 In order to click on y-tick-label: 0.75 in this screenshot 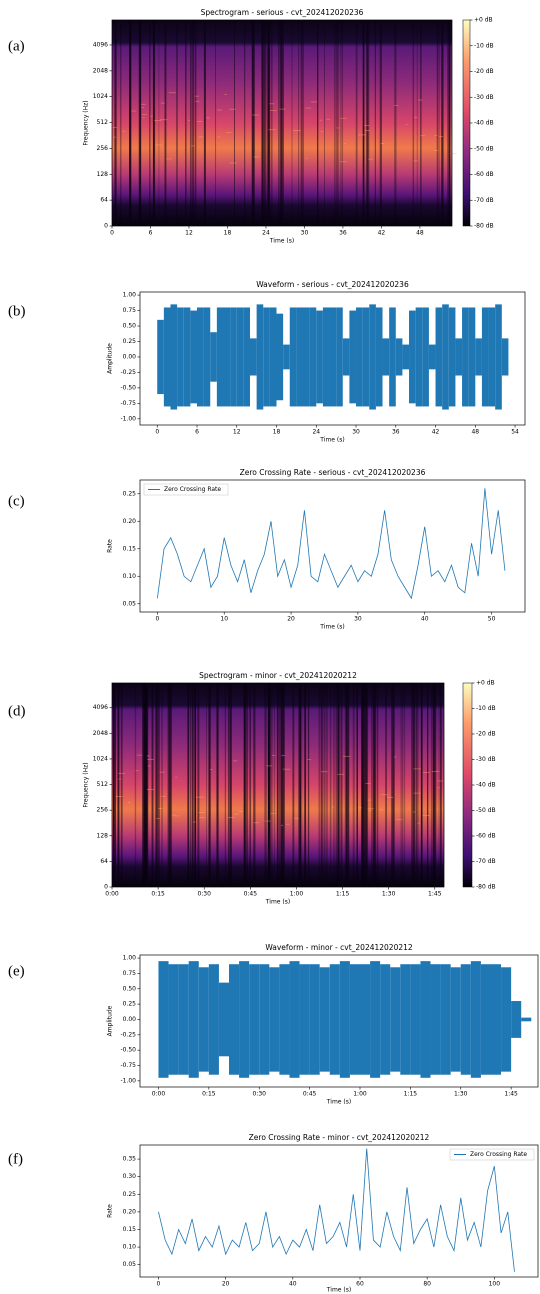, I will do `click(130, 310)`.